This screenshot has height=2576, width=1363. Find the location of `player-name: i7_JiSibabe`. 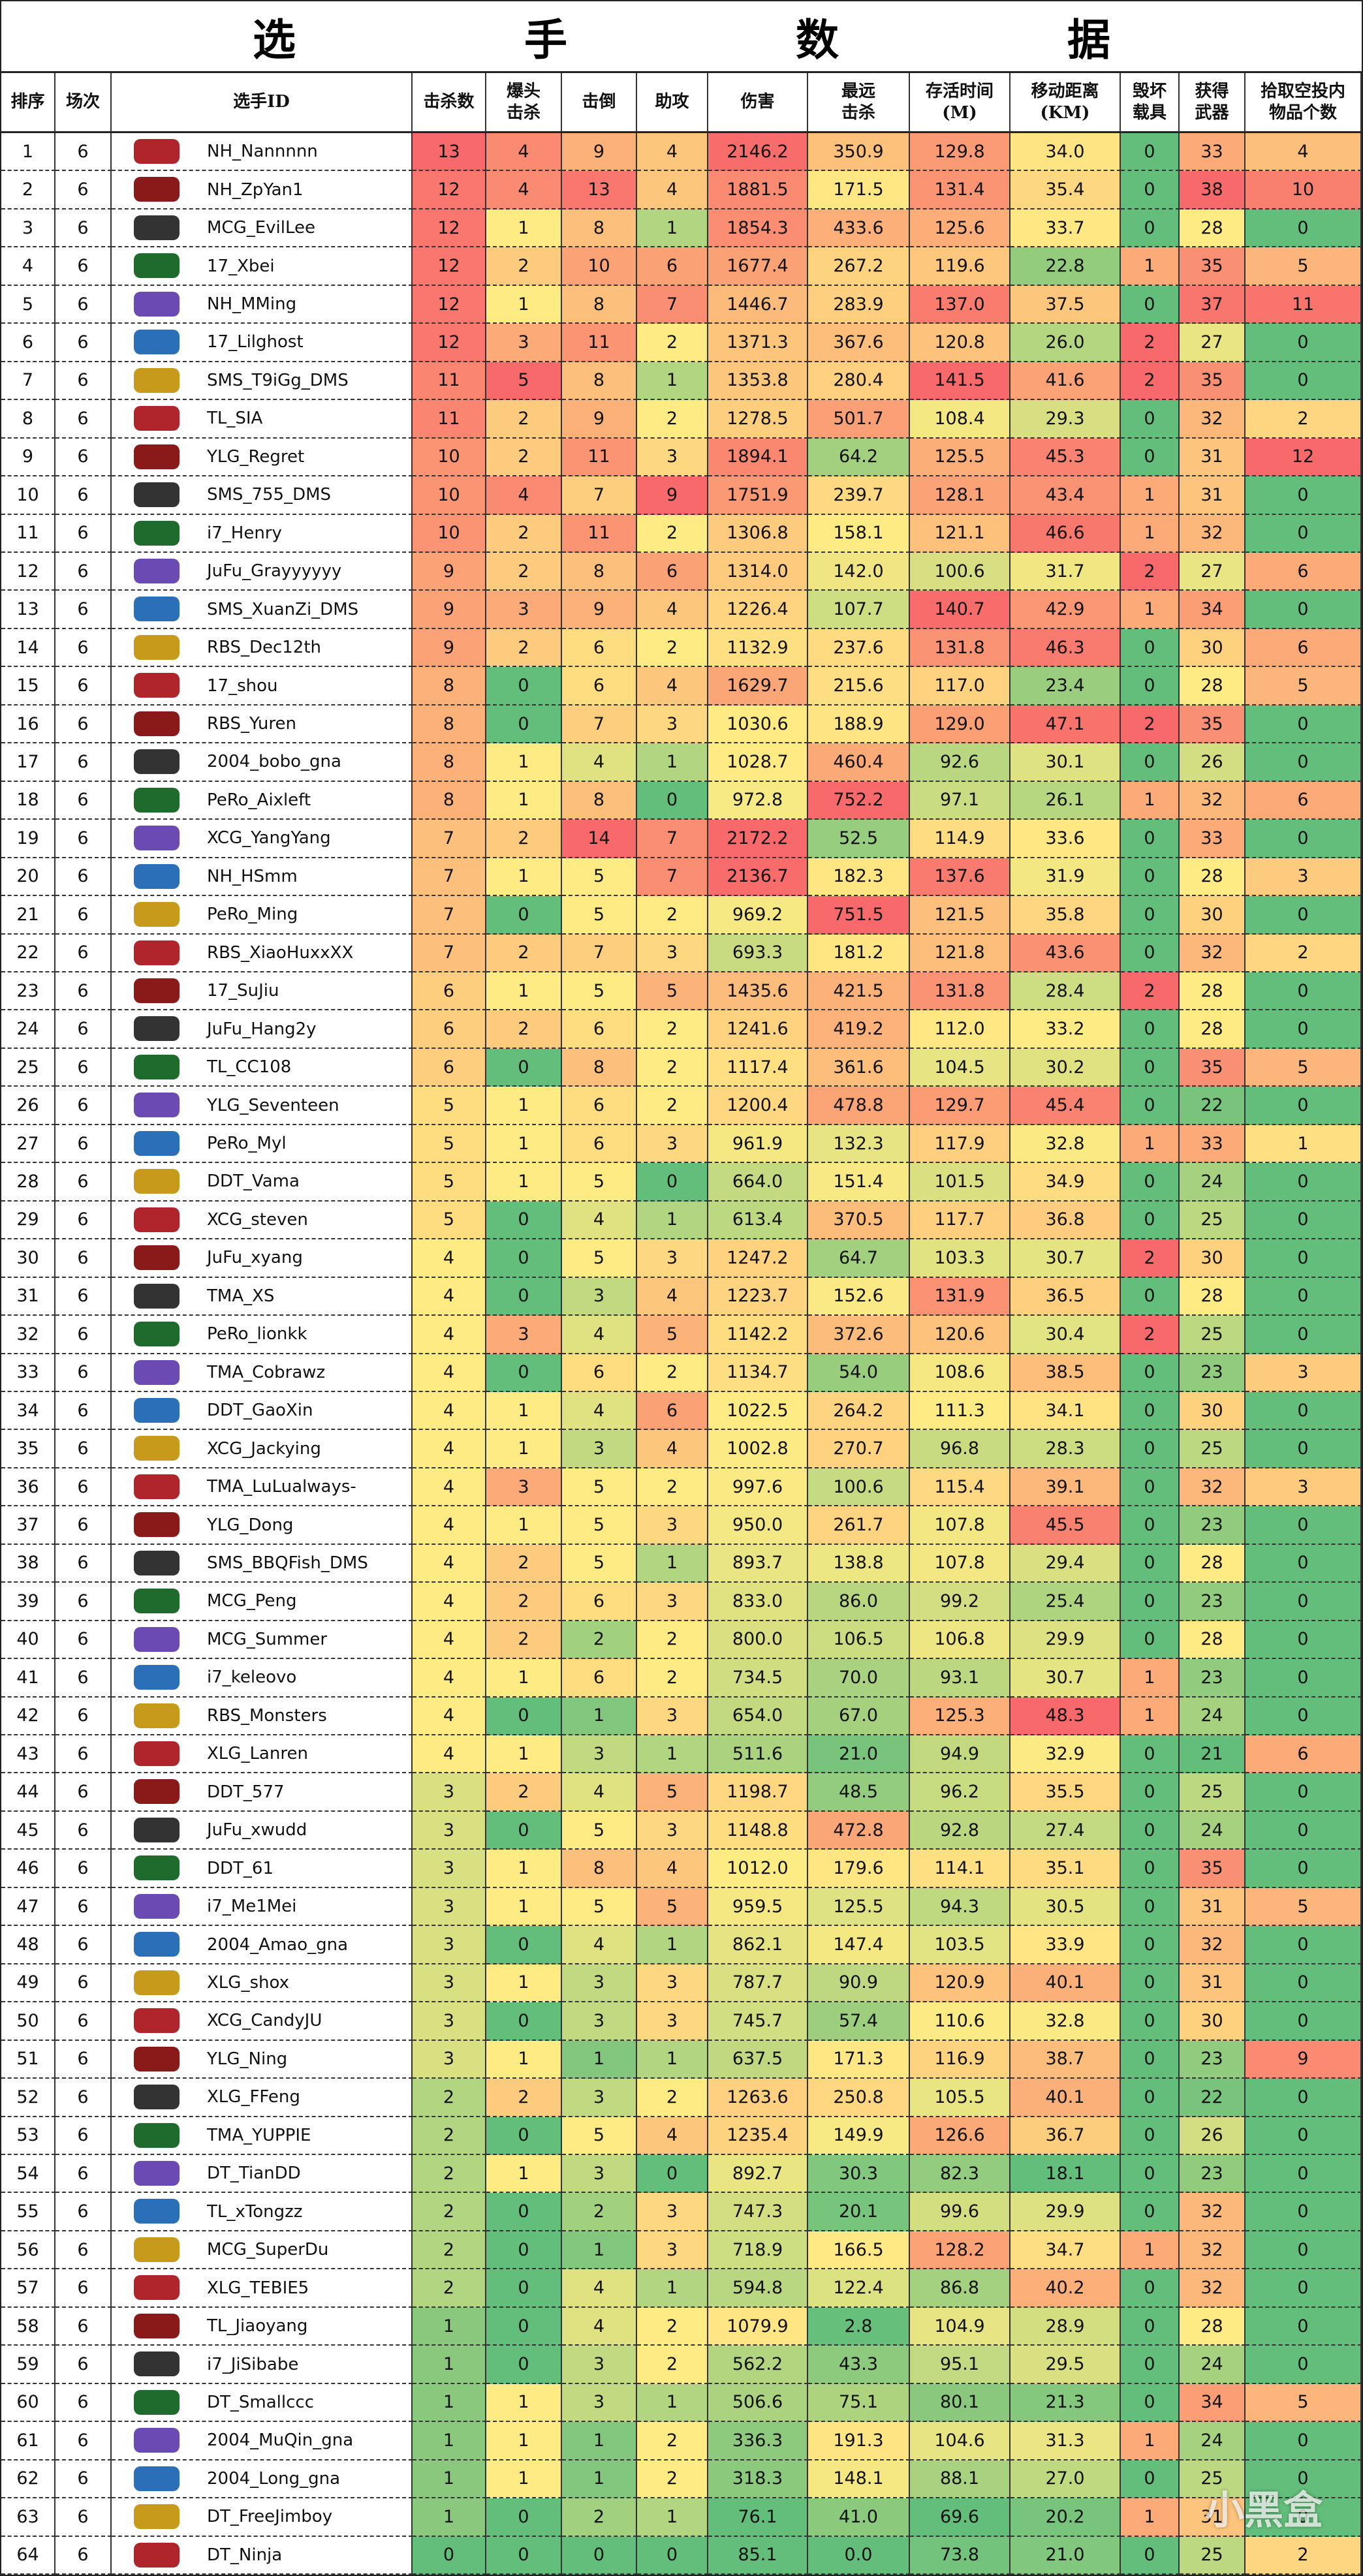

player-name: i7_JiSibabe is located at coordinates (253, 2364).